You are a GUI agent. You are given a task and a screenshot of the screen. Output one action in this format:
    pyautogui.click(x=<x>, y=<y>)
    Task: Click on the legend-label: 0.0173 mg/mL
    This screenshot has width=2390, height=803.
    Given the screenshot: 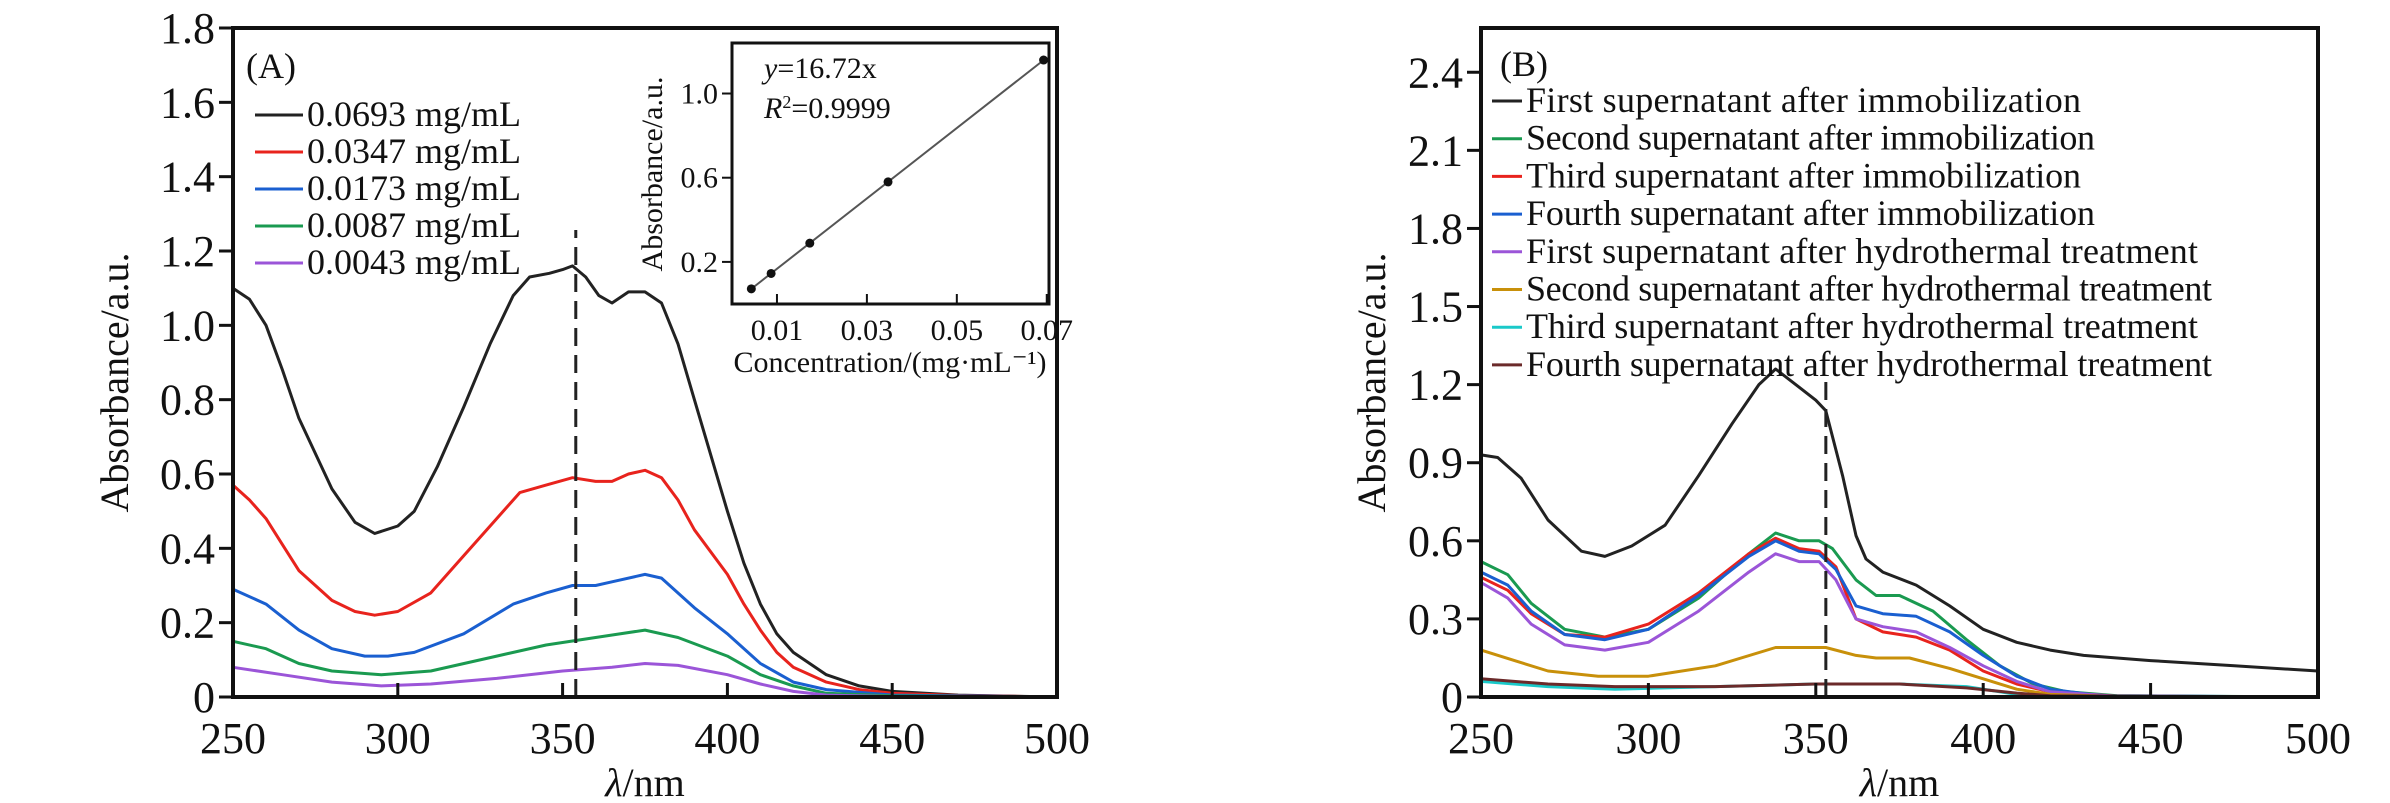 What is the action you would take?
    pyautogui.click(x=414, y=188)
    